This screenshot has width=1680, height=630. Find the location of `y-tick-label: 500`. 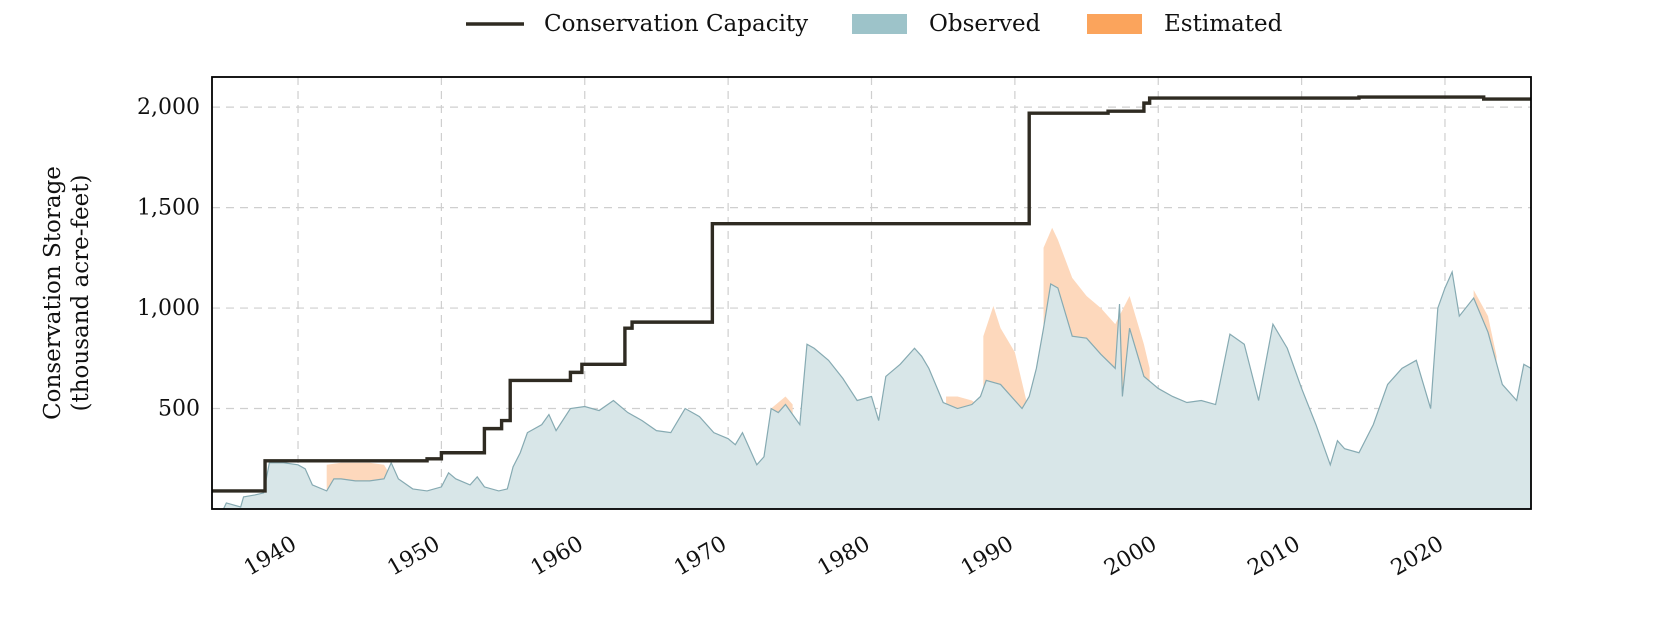

y-tick-label: 500 is located at coordinates (179, 409).